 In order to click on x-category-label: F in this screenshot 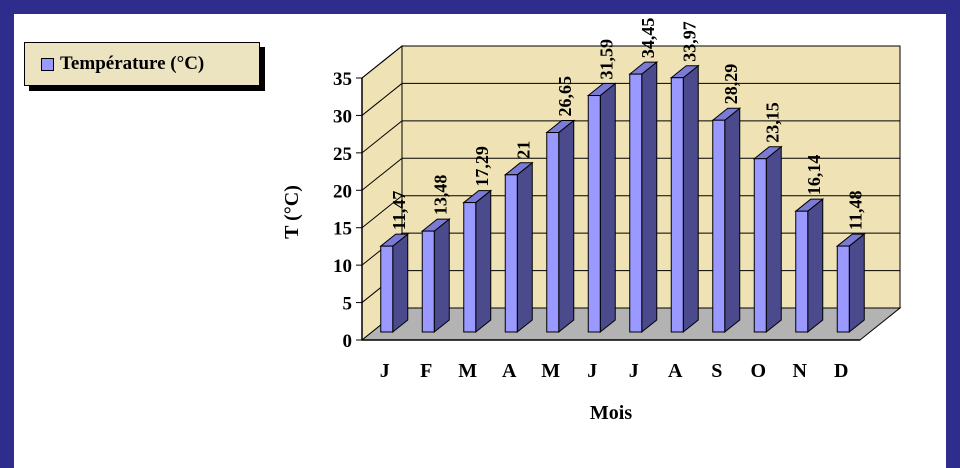, I will do `click(426, 371)`.